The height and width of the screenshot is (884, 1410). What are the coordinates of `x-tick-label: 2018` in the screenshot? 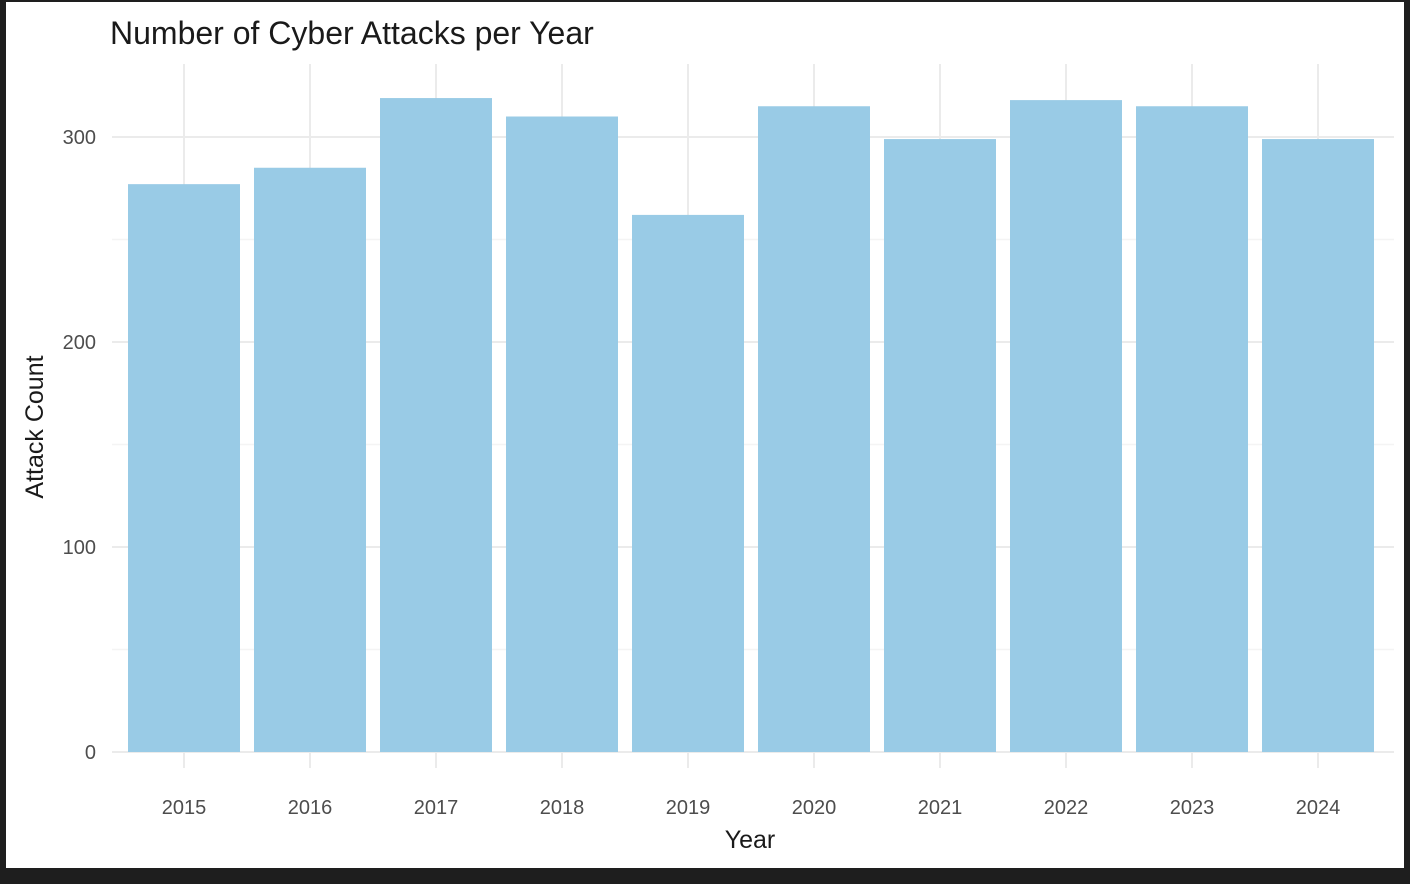 It's located at (562, 808).